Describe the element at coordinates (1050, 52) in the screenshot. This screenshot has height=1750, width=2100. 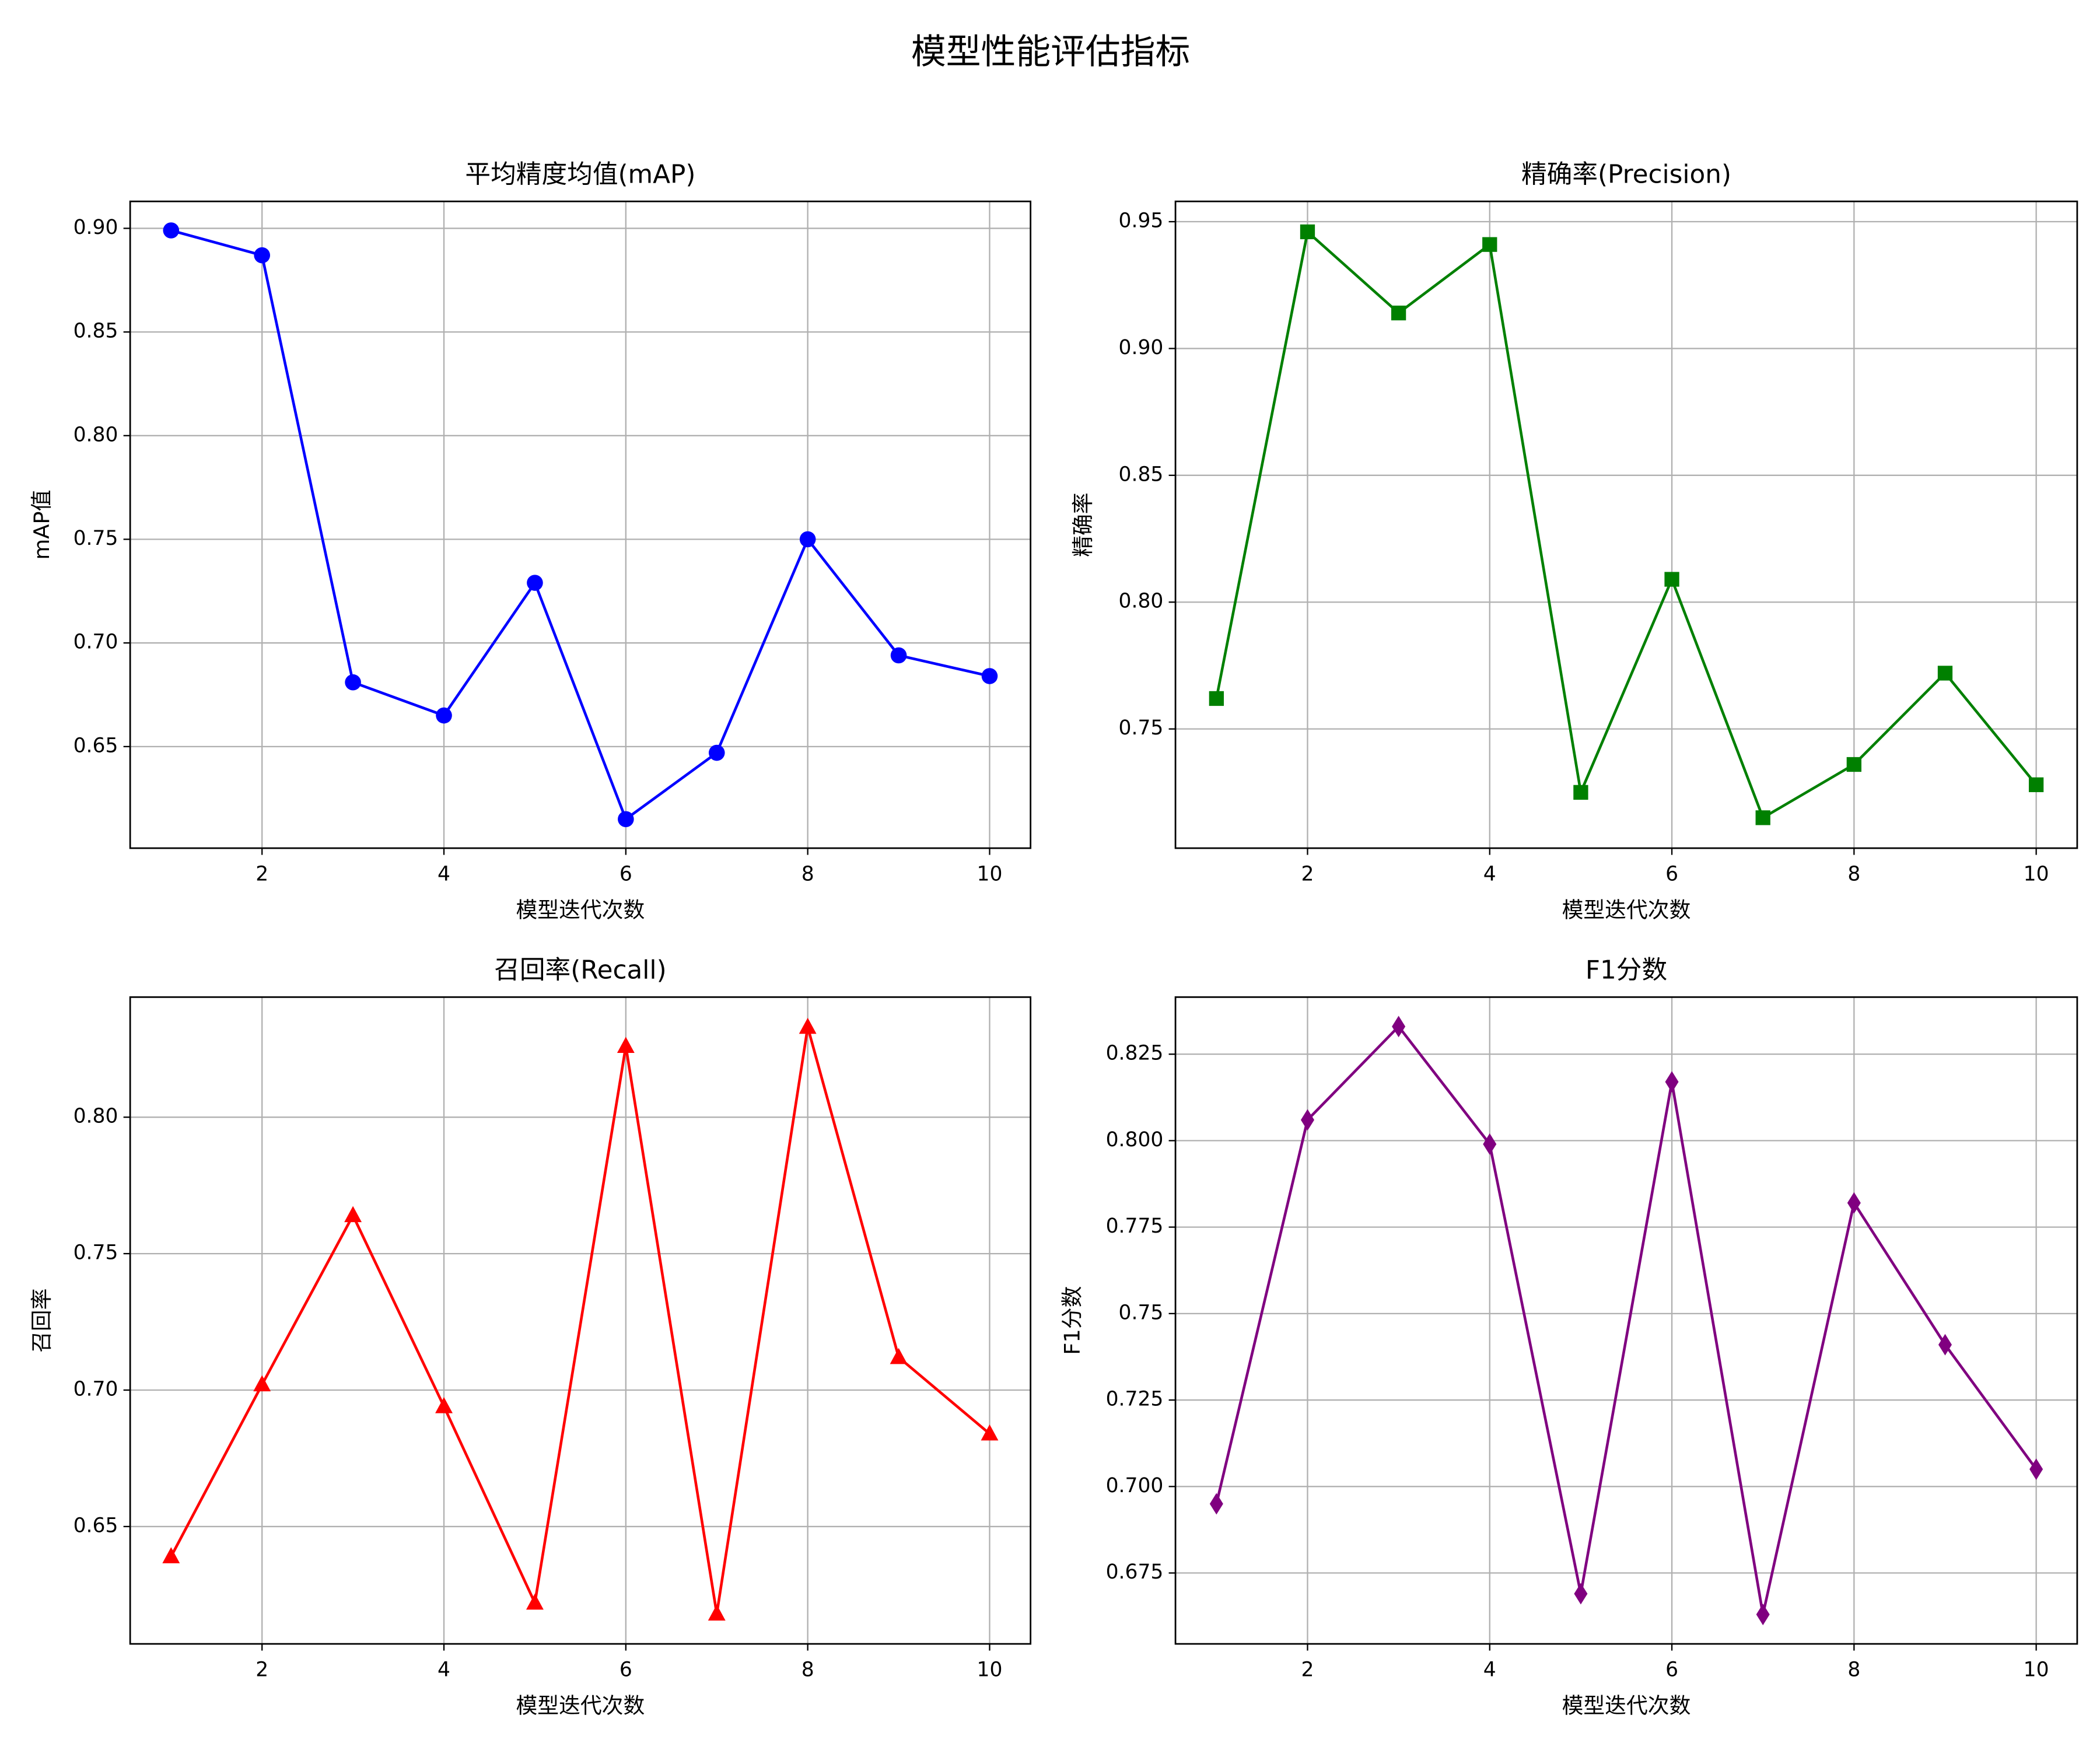
I see `figure-title: 模型性能评估指标` at that location.